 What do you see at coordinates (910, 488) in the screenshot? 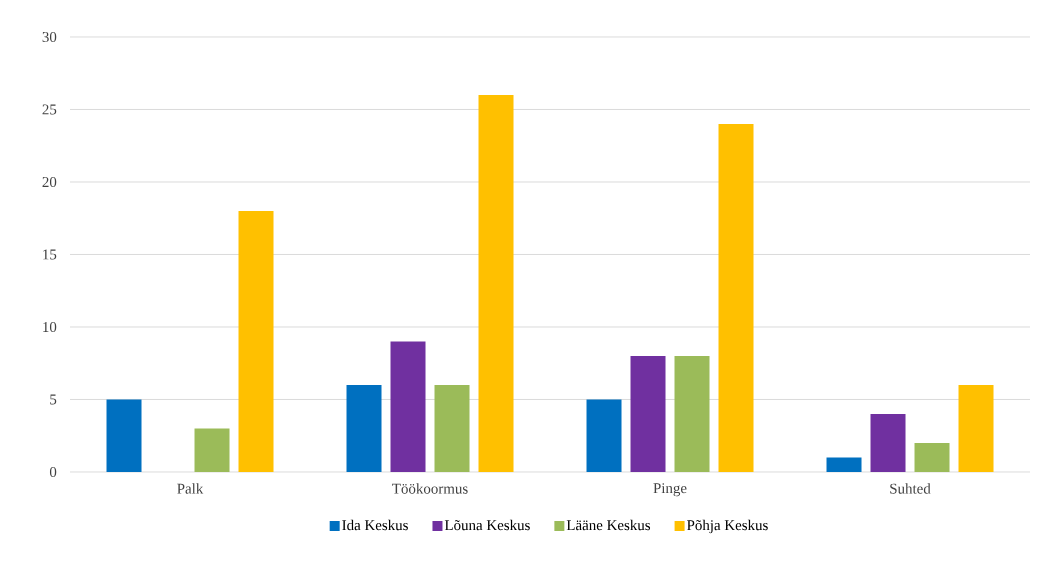
I see `x-tick-label: Suhted` at bounding box center [910, 488].